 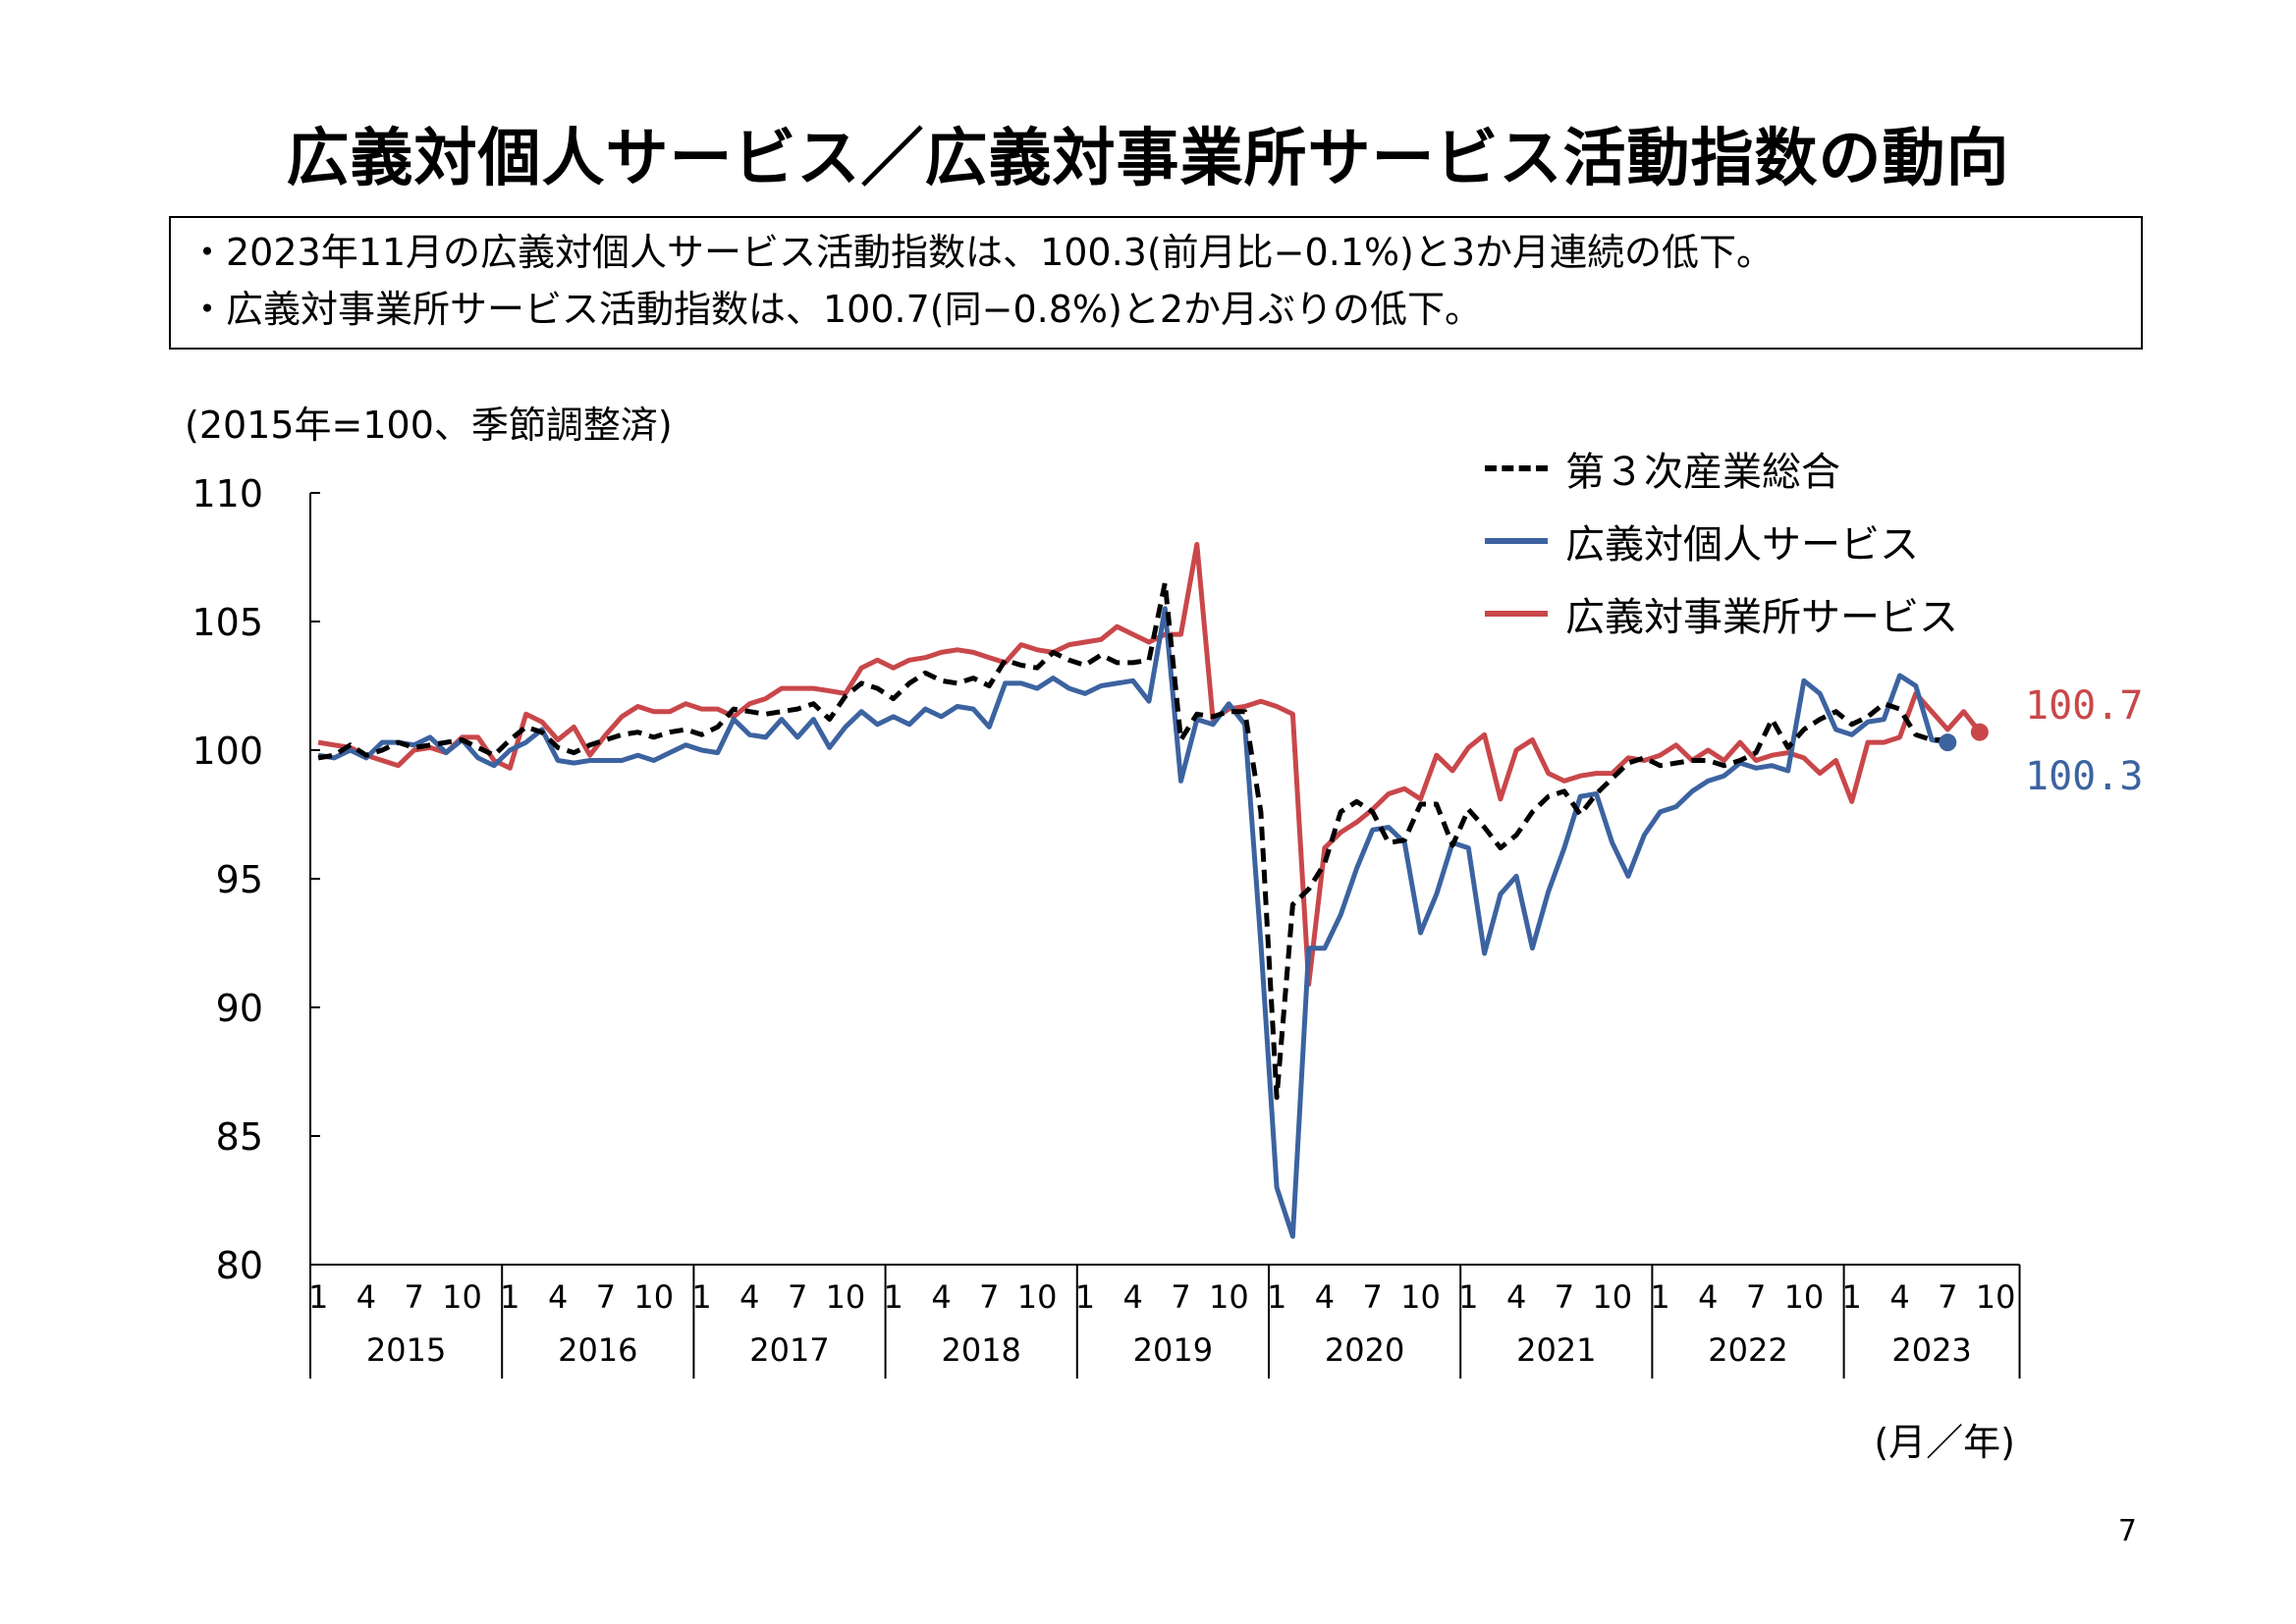 What do you see at coordinates (1761, 617) in the screenshot?
I see `legend-label-business: 広義対事業所サービス` at bounding box center [1761, 617].